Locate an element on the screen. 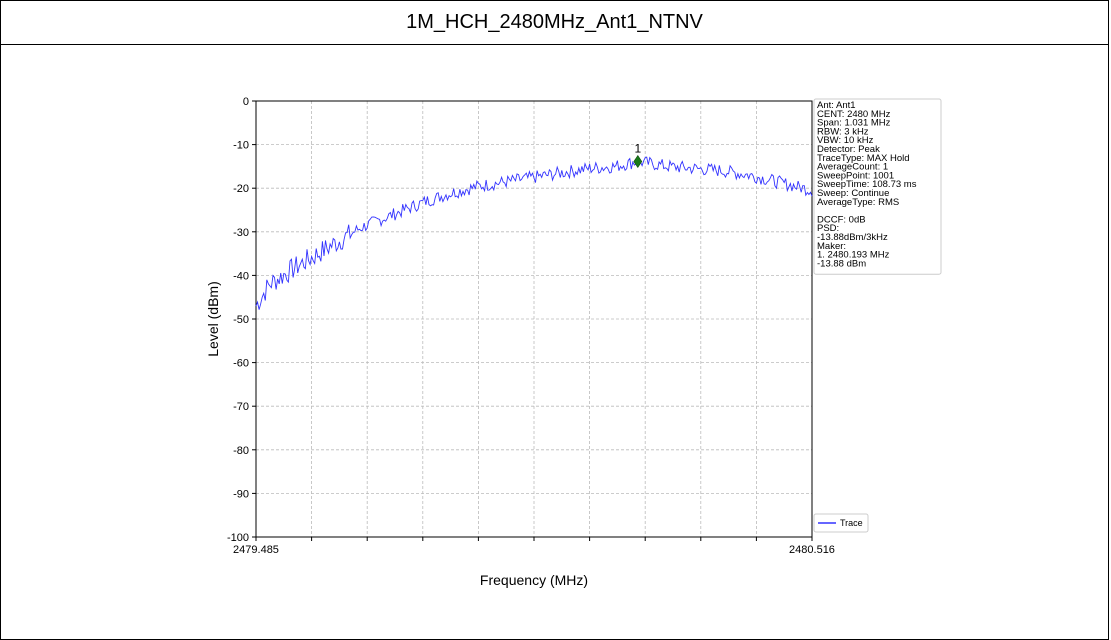 The image size is (1111, 640). y-axis-label: Level (dBm) is located at coordinates (213, 318).